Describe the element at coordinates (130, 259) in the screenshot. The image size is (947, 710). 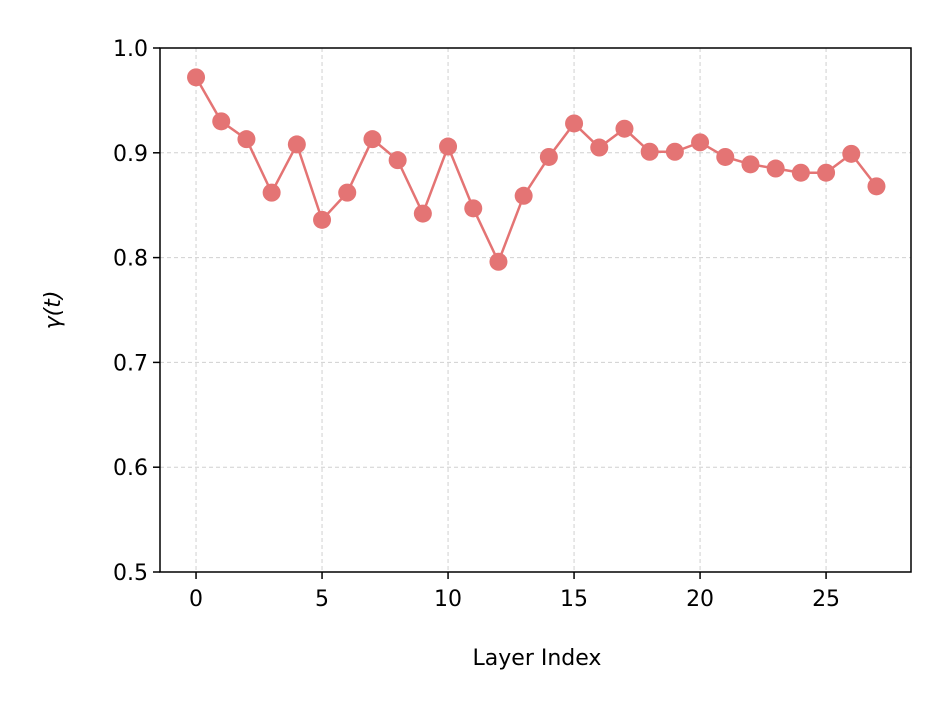
I see `y-tick-label: 0.8` at that location.